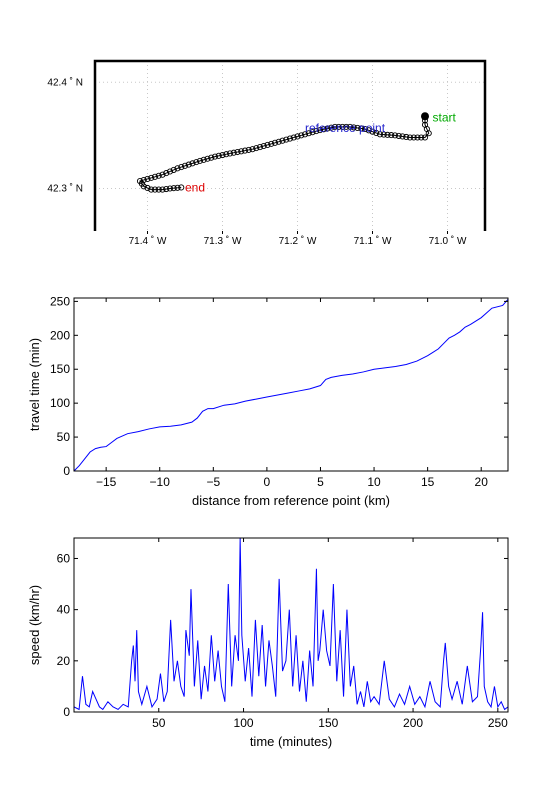  What do you see at coordinates (291, 741) in the screenshot?
I see `speed-x-axis-label: time (minutes)` at bounding box center [291, 741].